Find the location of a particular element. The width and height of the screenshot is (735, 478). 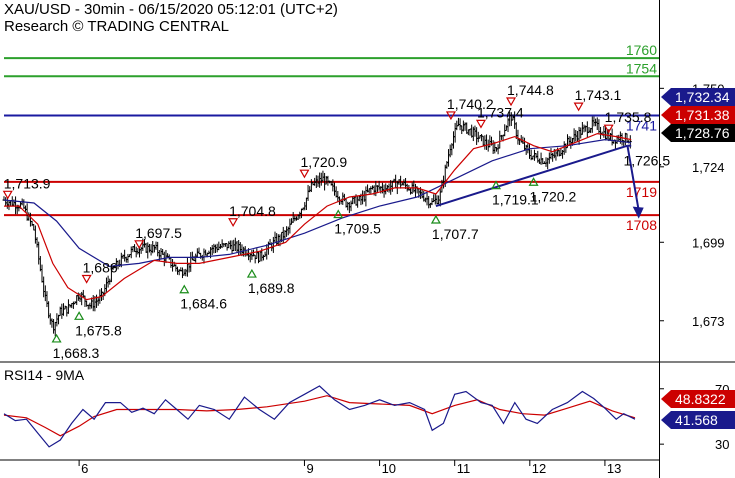

price-badge-label: 1,732.34 is located at coordinates (702, 97).